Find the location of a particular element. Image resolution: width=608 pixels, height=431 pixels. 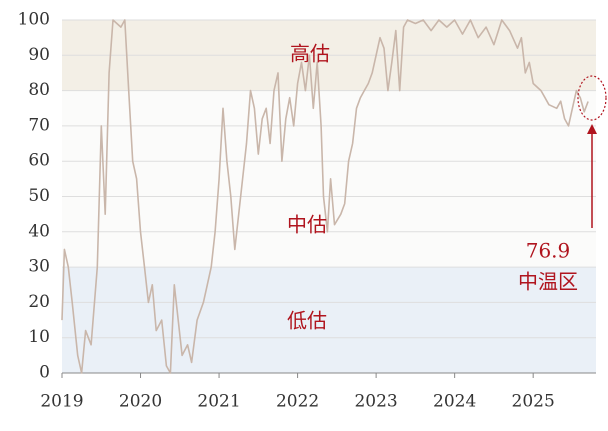

y-tick-label: 10 is located at coordinates (39, 337).